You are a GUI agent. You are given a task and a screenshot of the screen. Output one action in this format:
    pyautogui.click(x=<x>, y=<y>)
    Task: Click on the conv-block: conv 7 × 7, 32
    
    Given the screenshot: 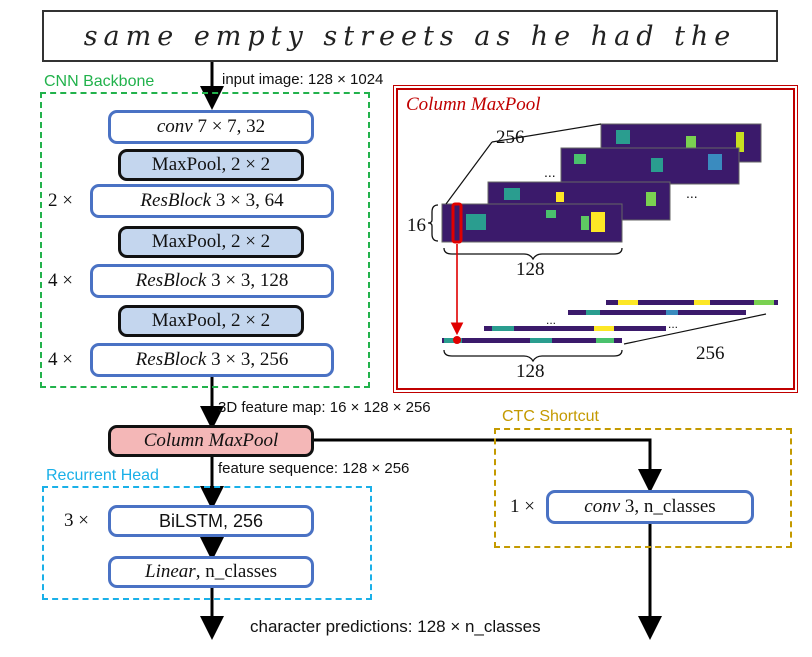 What is the action you would take?
    pyautogui.click(x=211, y=127)
    